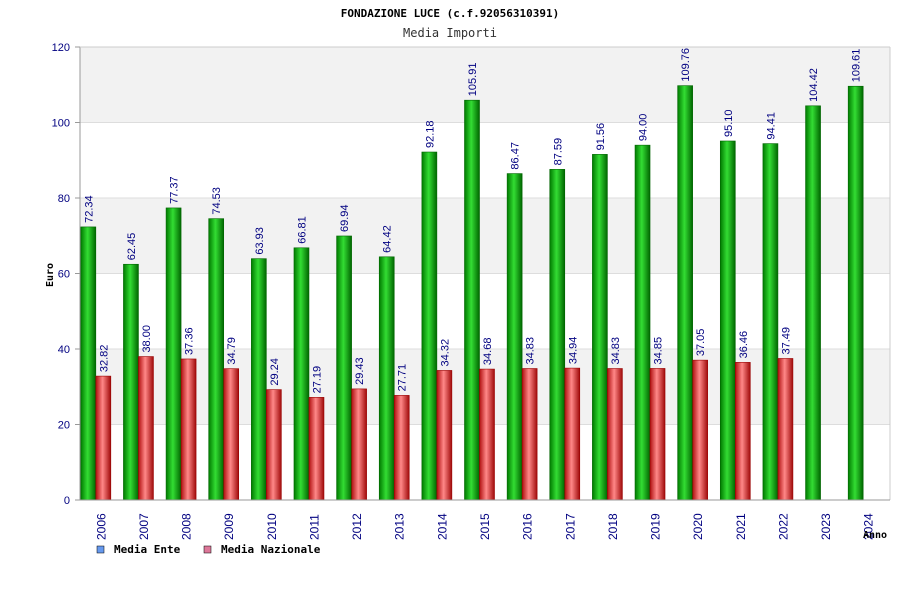 The width and height of the screenshot is (900, 600). What do you see at coordinates (274, 445) in the screenshot?
I see `bar-media-nazionale-2010` at bounding box center [274, 445].